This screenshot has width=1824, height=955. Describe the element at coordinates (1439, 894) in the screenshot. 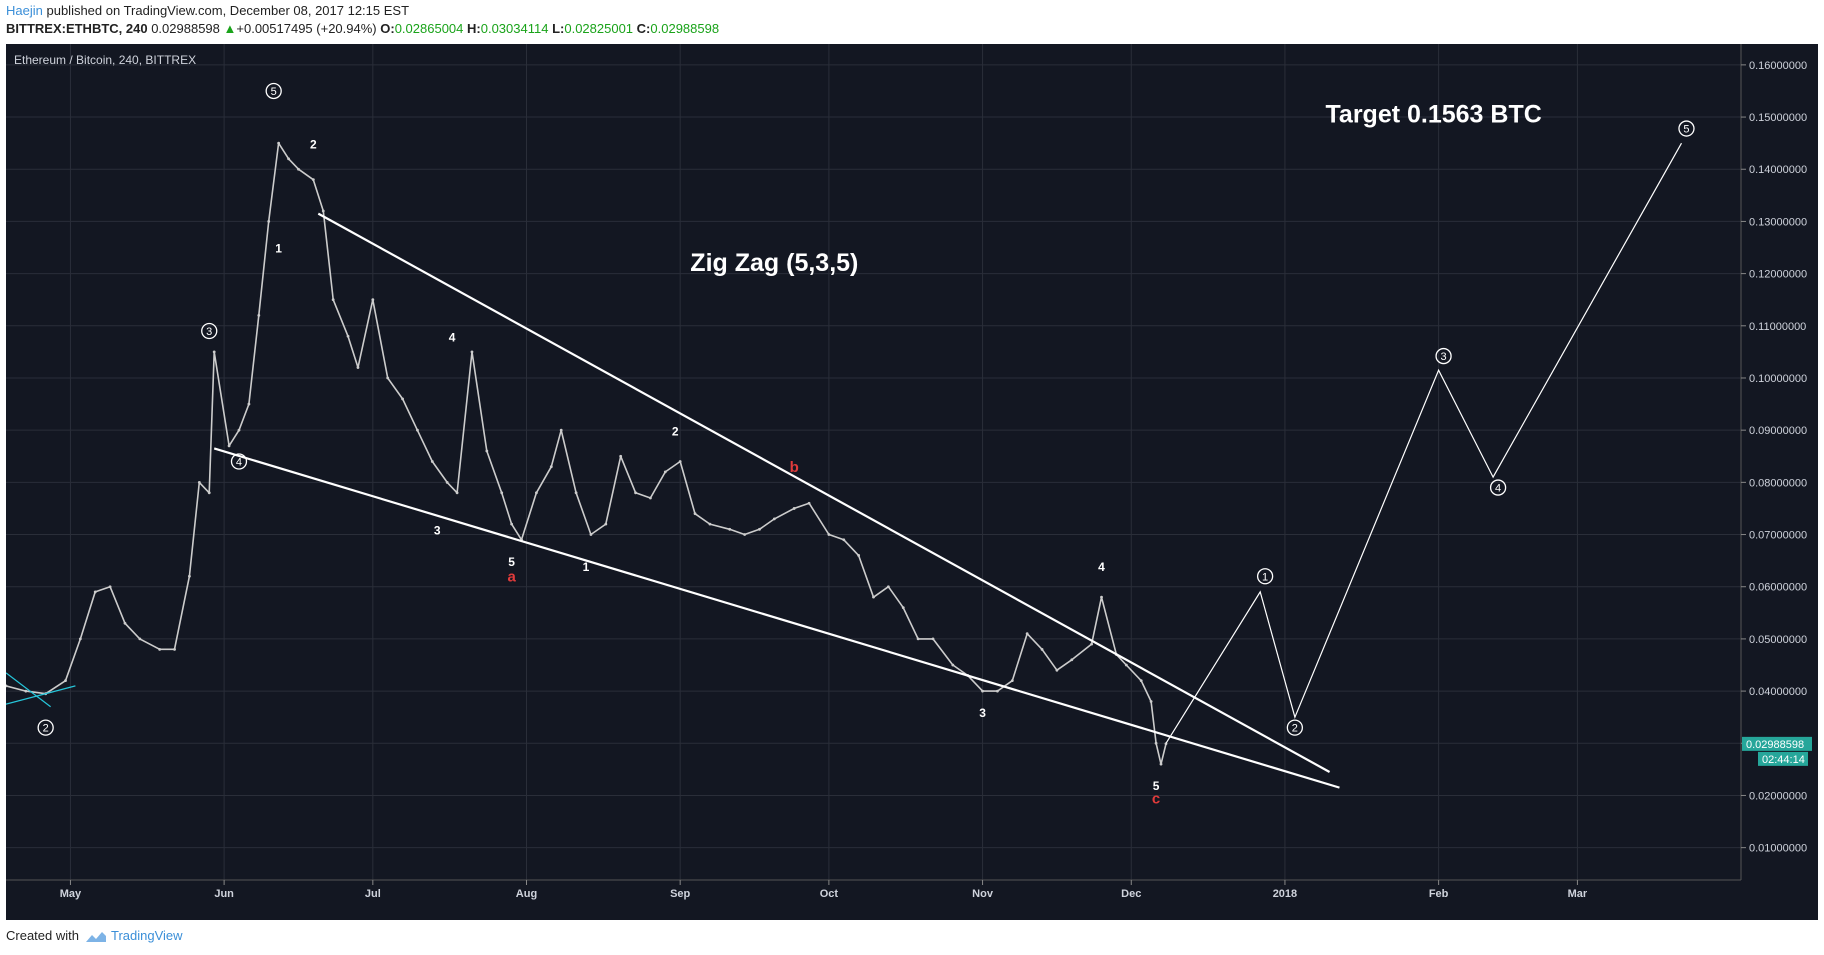

I see `x-tick-label: Feb` at that location.